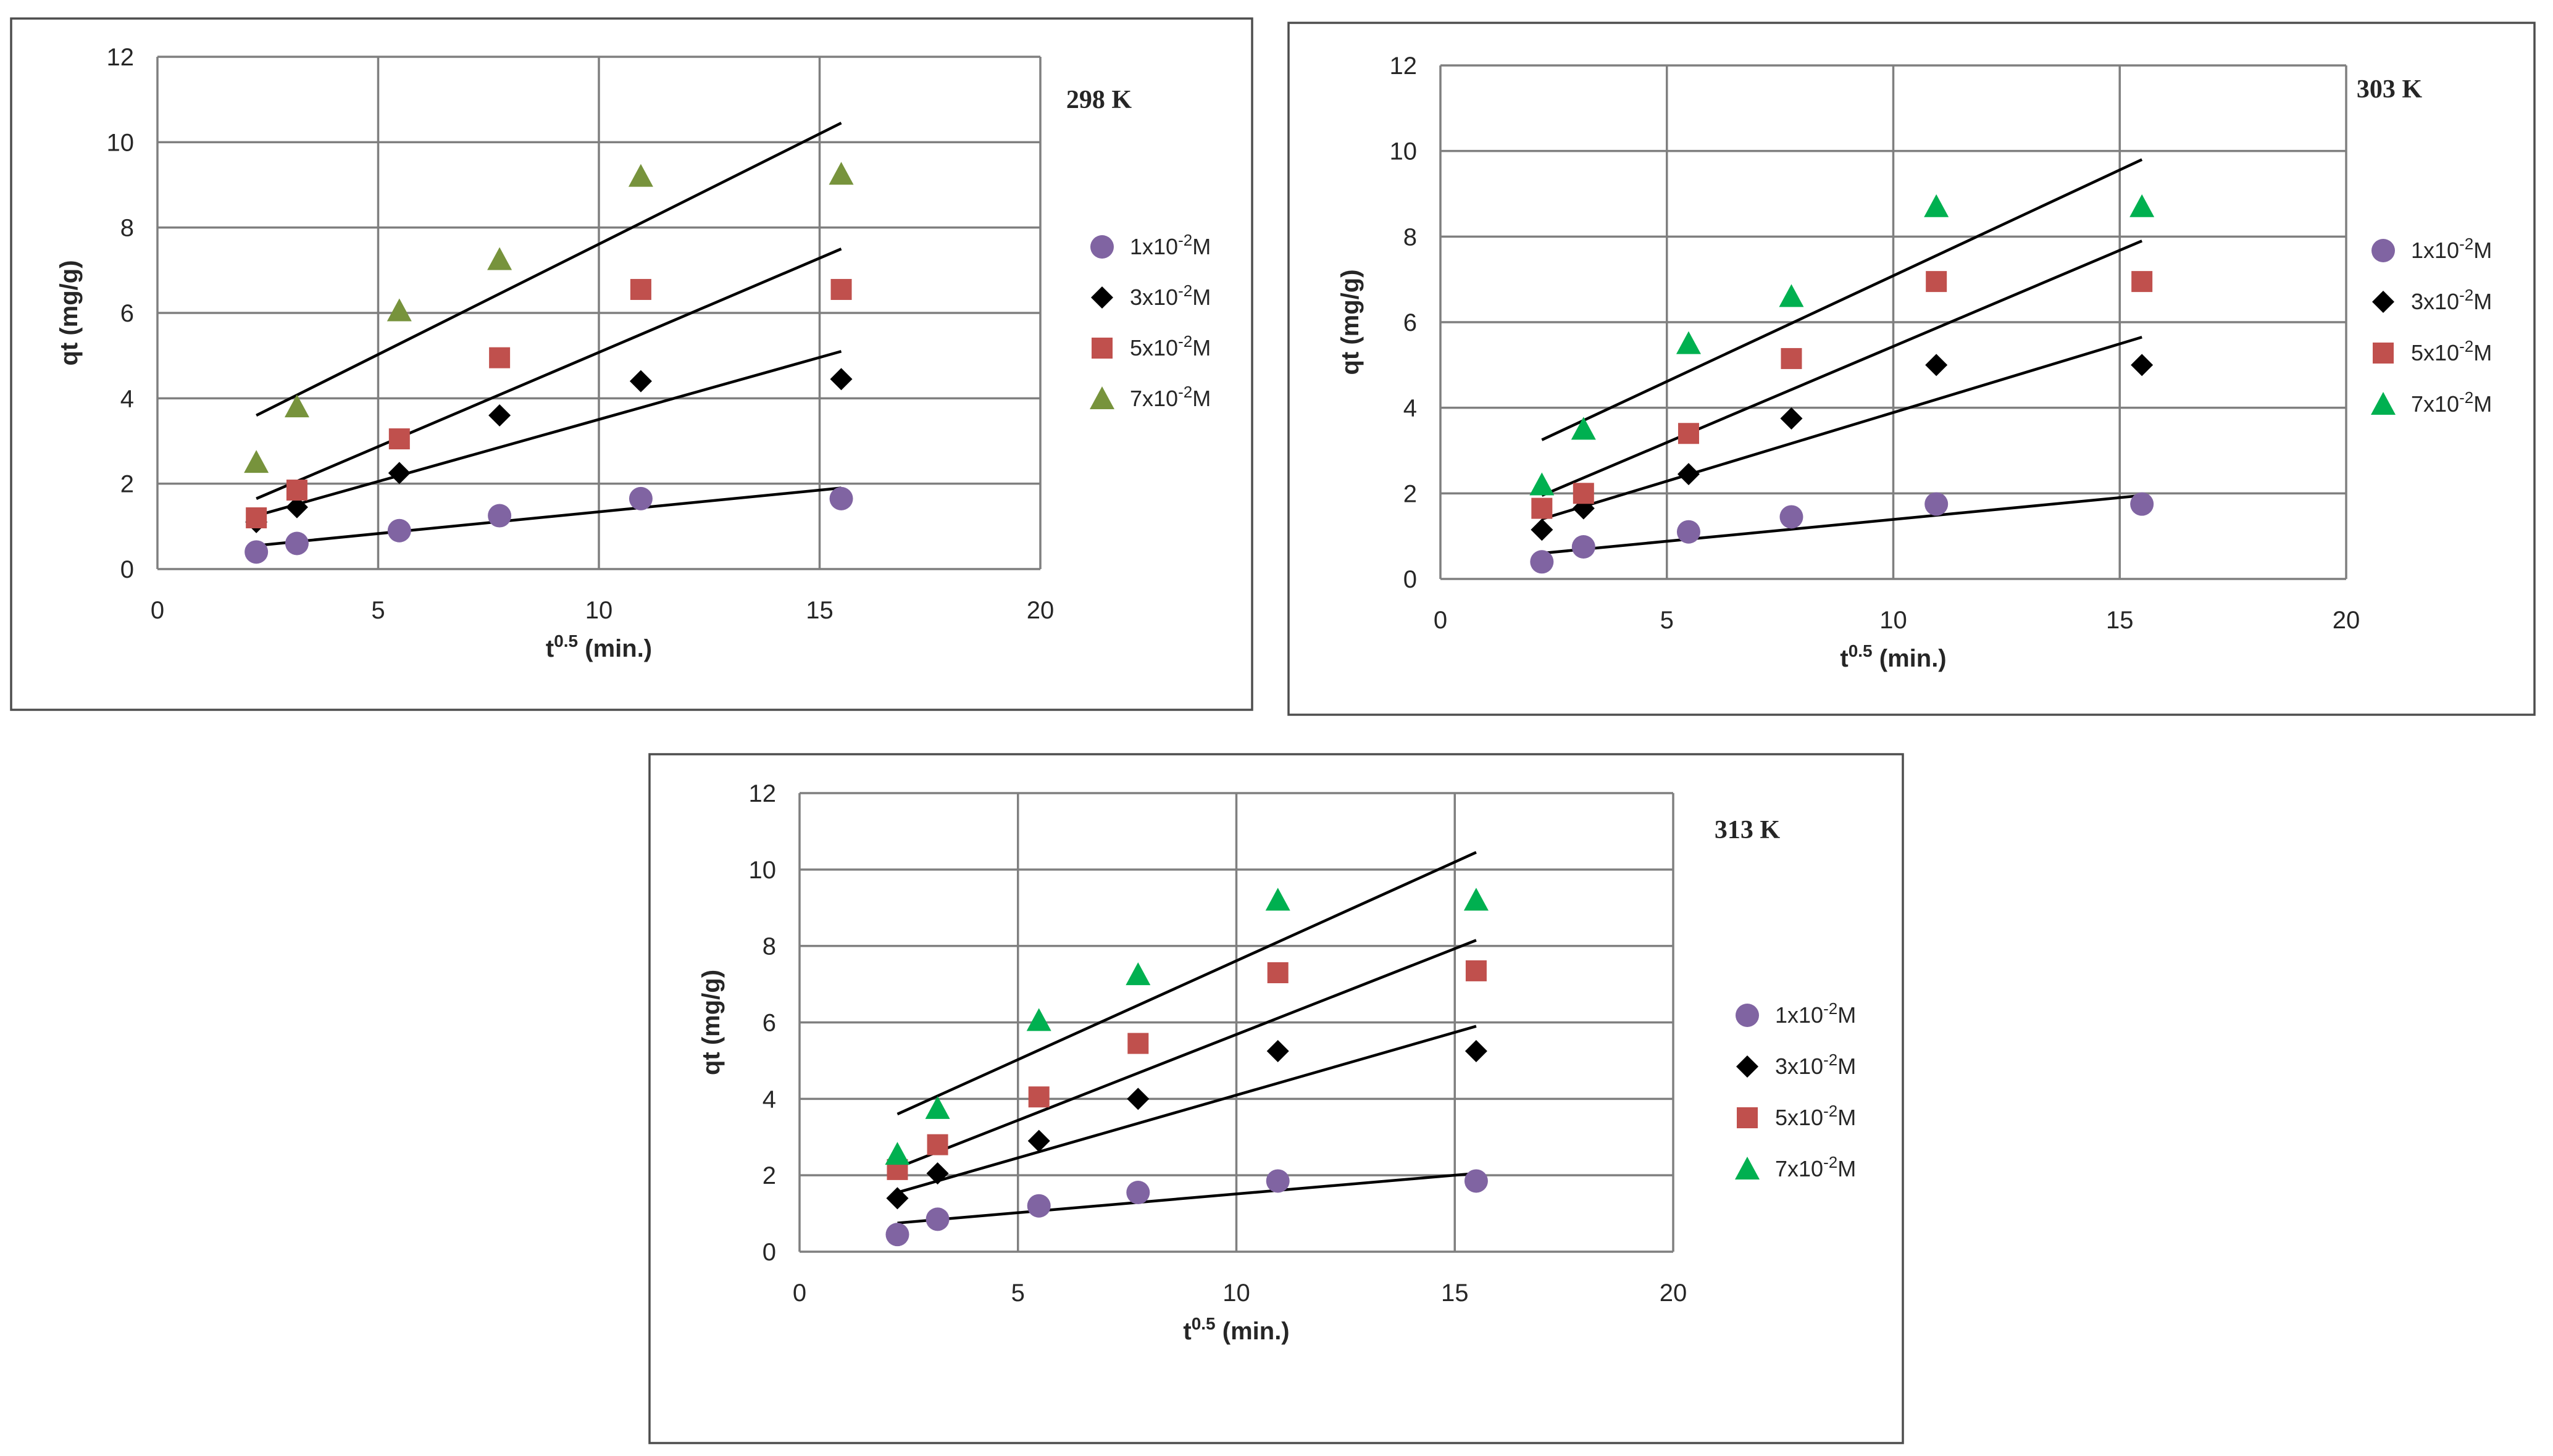 The image size is (2553, 1456). I want to click on series-triangle, so click(1187, 1008).